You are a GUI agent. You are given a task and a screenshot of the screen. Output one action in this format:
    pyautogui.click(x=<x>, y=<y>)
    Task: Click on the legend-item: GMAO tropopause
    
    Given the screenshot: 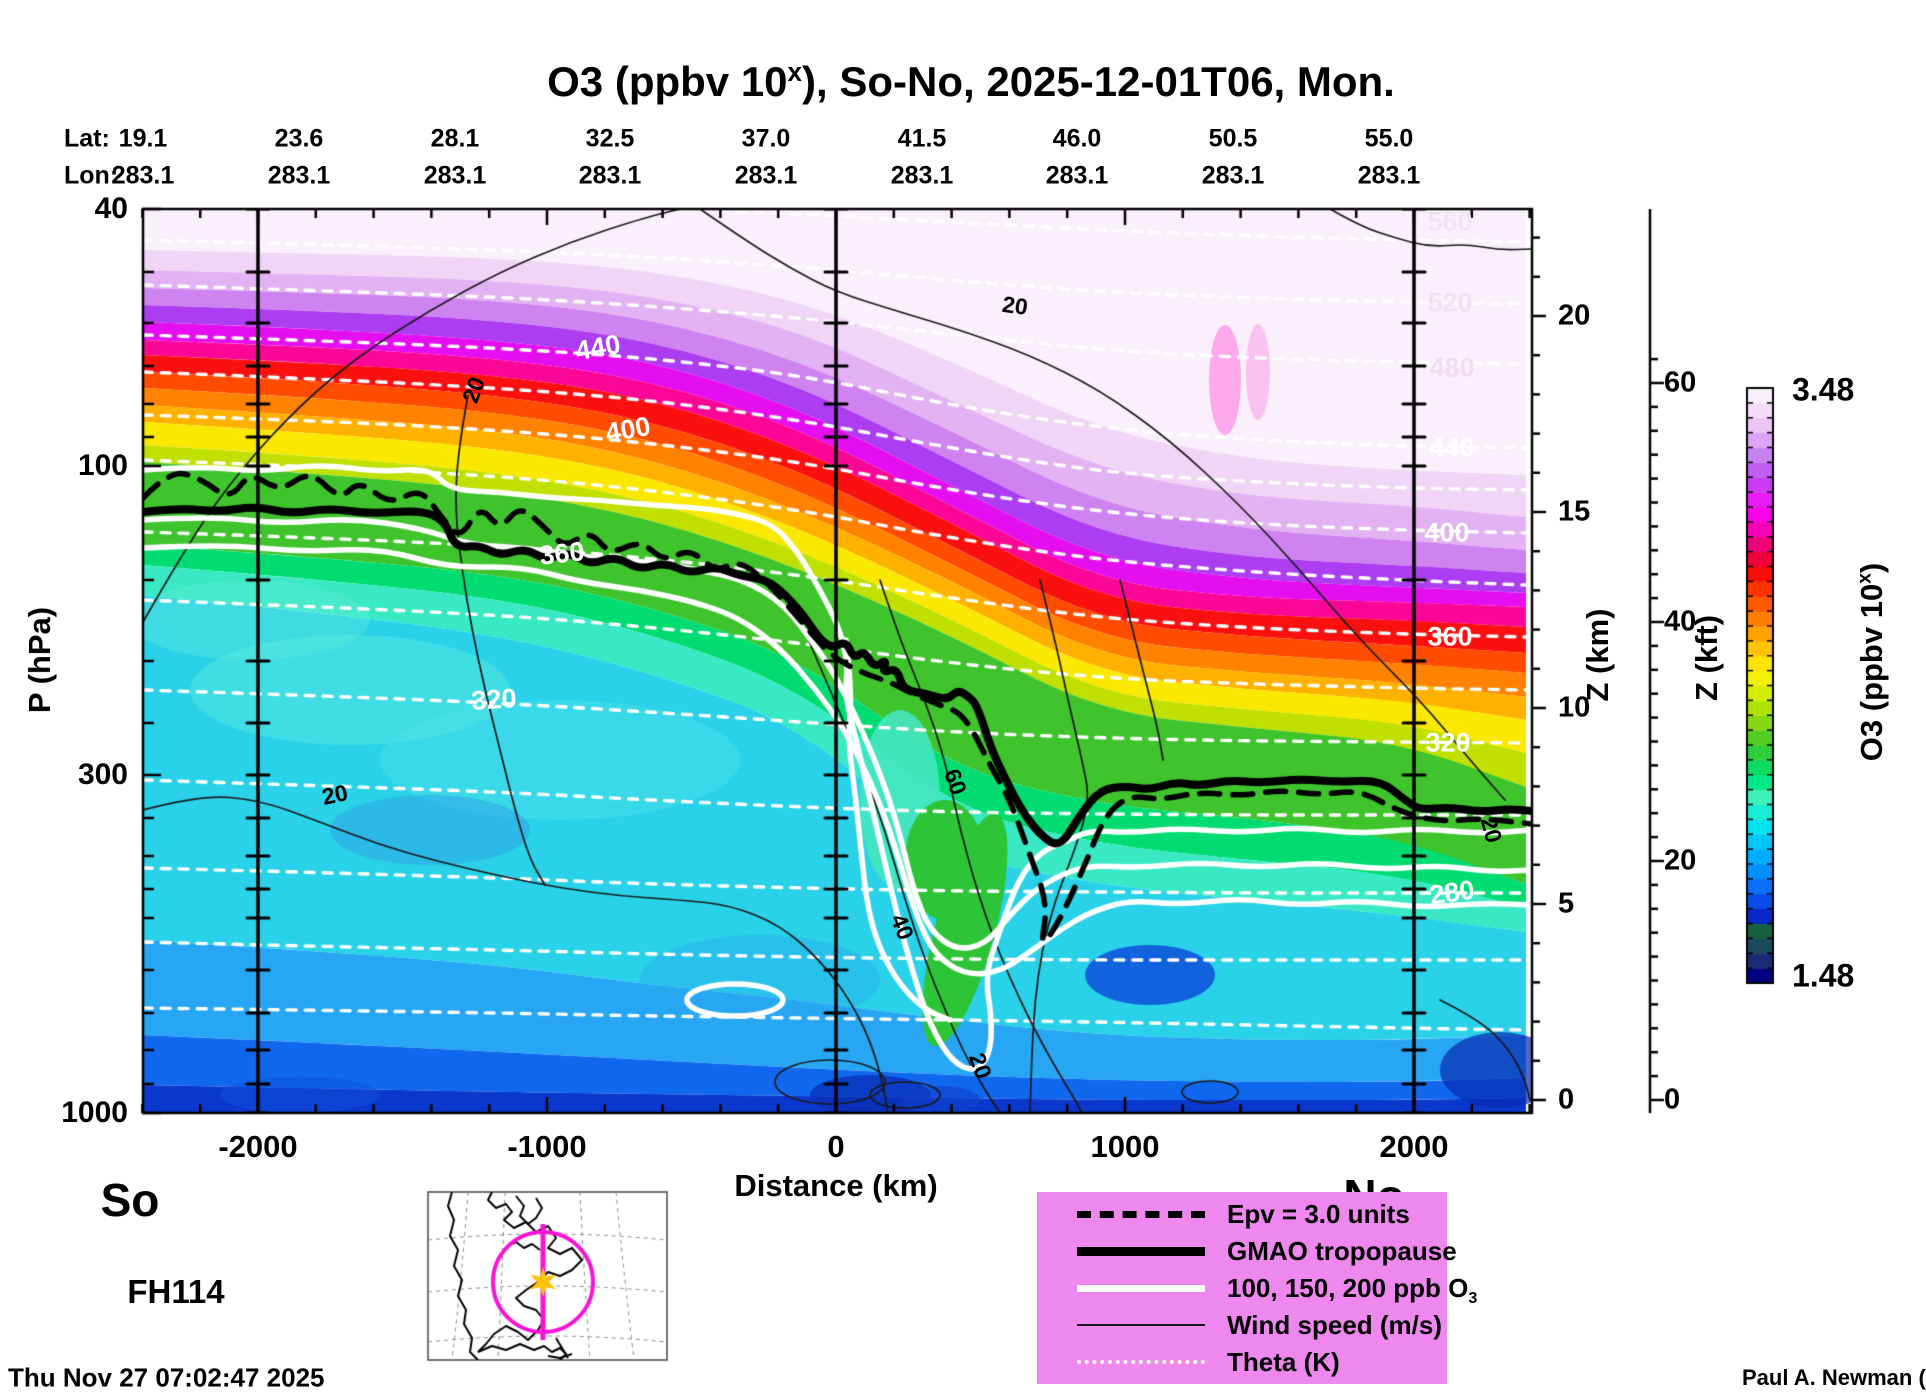 What is the action you would take?
    pyautogui.click(x=1247, y=1251)
    